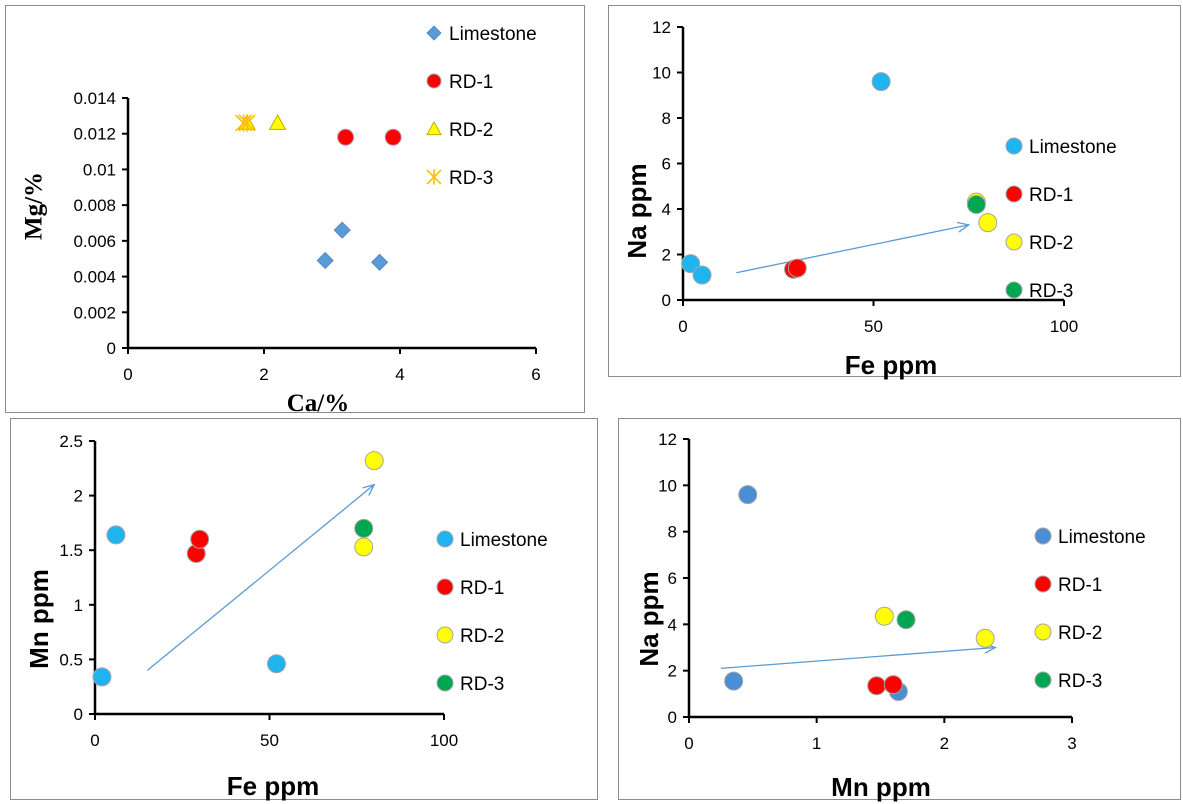 This screenshot has width=1183, height=804. What do you see at coordinates (1071, 743) in the screenshot?
I see `x-tick-label: 3` at bounding box center [1071, 743].